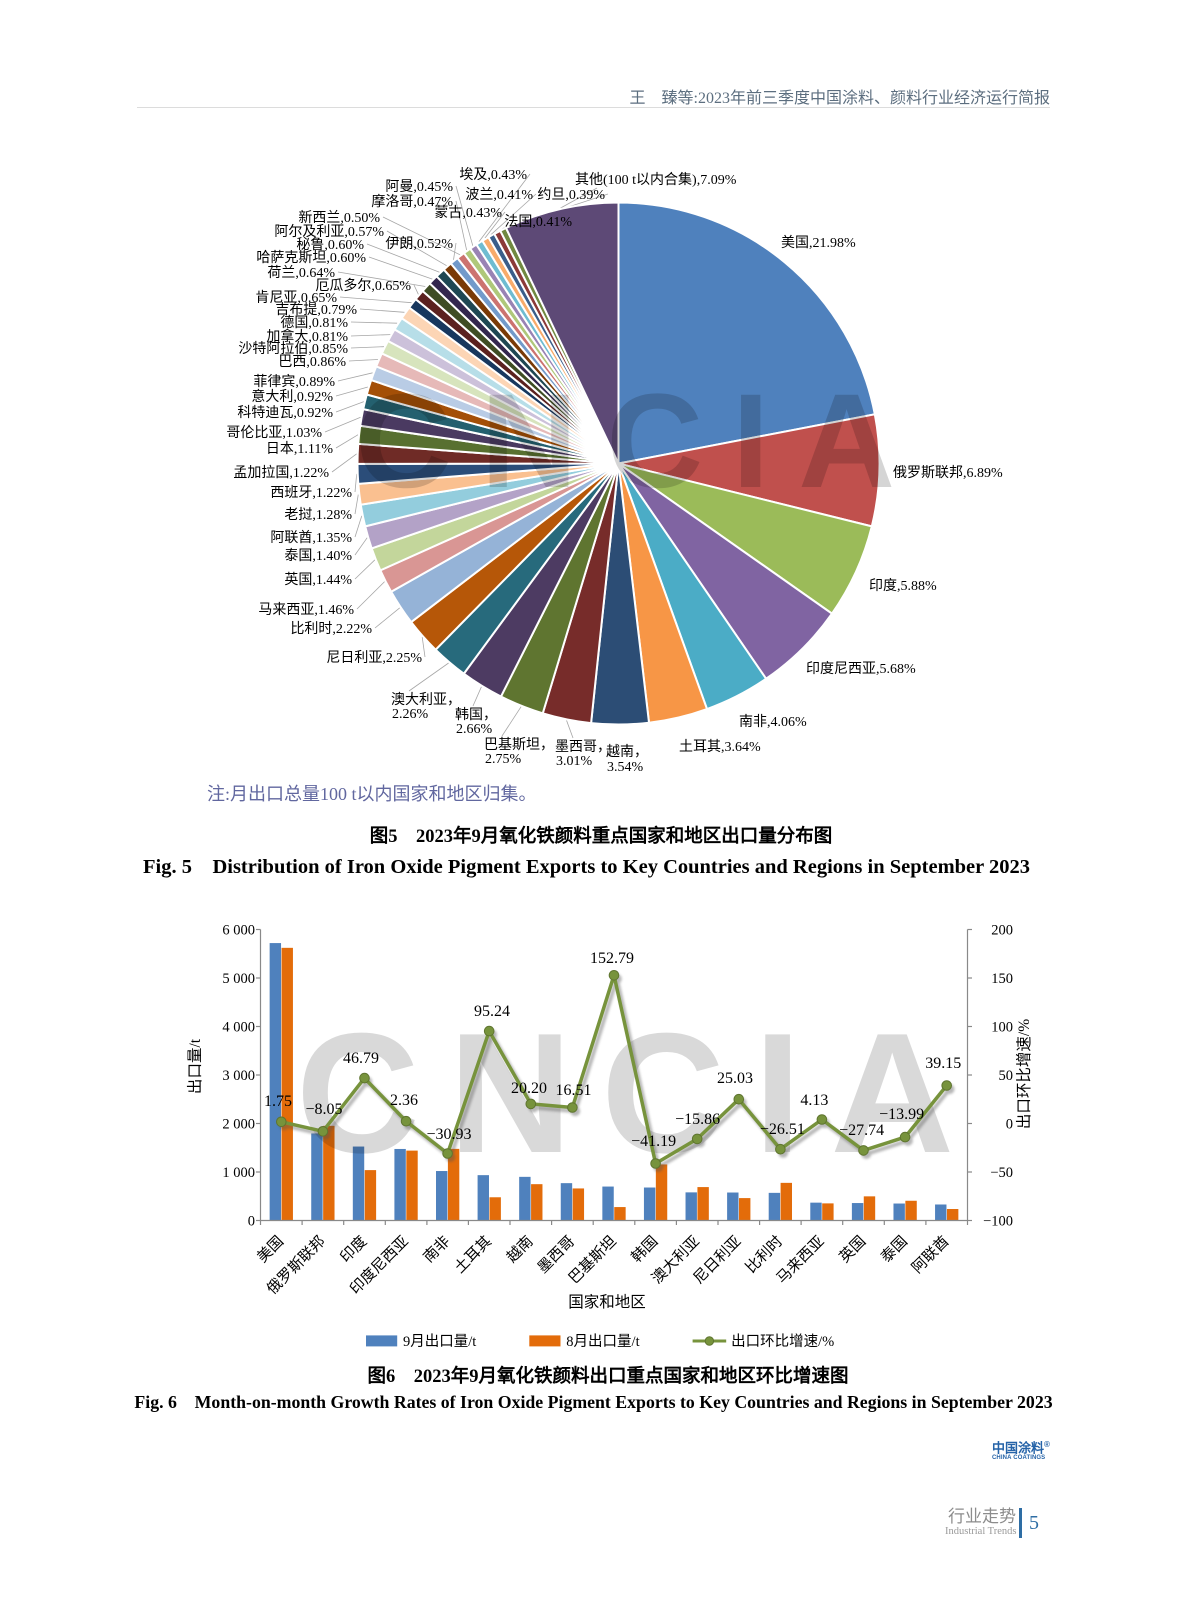 The image size is (1187, 1600). I want to click on svg-text: 马来西亚,1.46%, so click(306, 610).